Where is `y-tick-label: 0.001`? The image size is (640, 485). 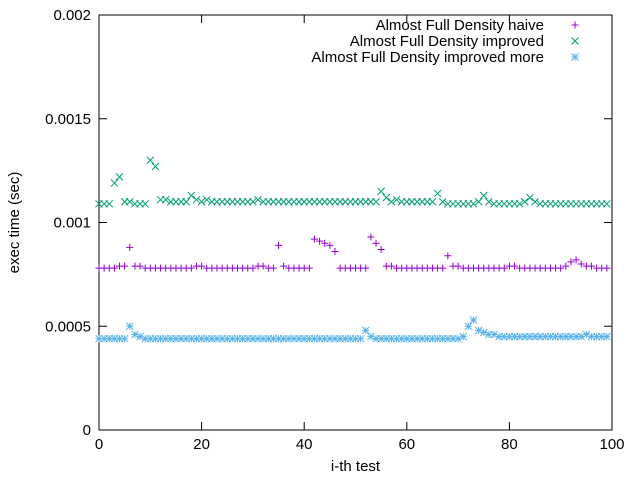
y-tick-label: 0.001 is located at coordinates (72, 223).